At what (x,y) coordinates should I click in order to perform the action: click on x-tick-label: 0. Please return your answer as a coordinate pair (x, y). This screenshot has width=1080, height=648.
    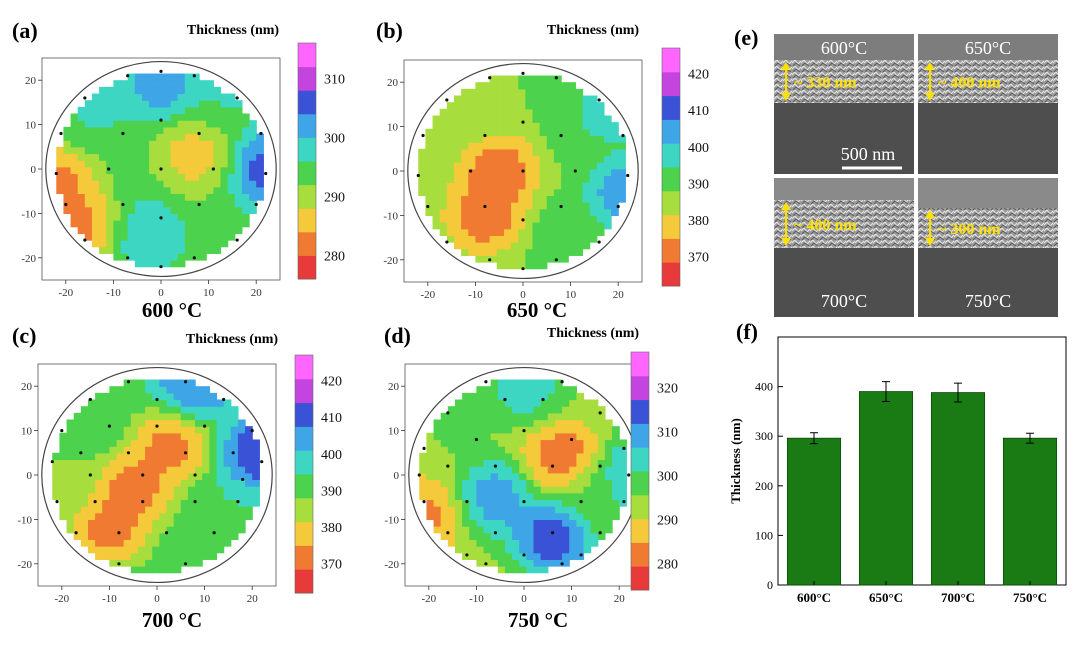
    Looking at the image, I should click on (523, 295).